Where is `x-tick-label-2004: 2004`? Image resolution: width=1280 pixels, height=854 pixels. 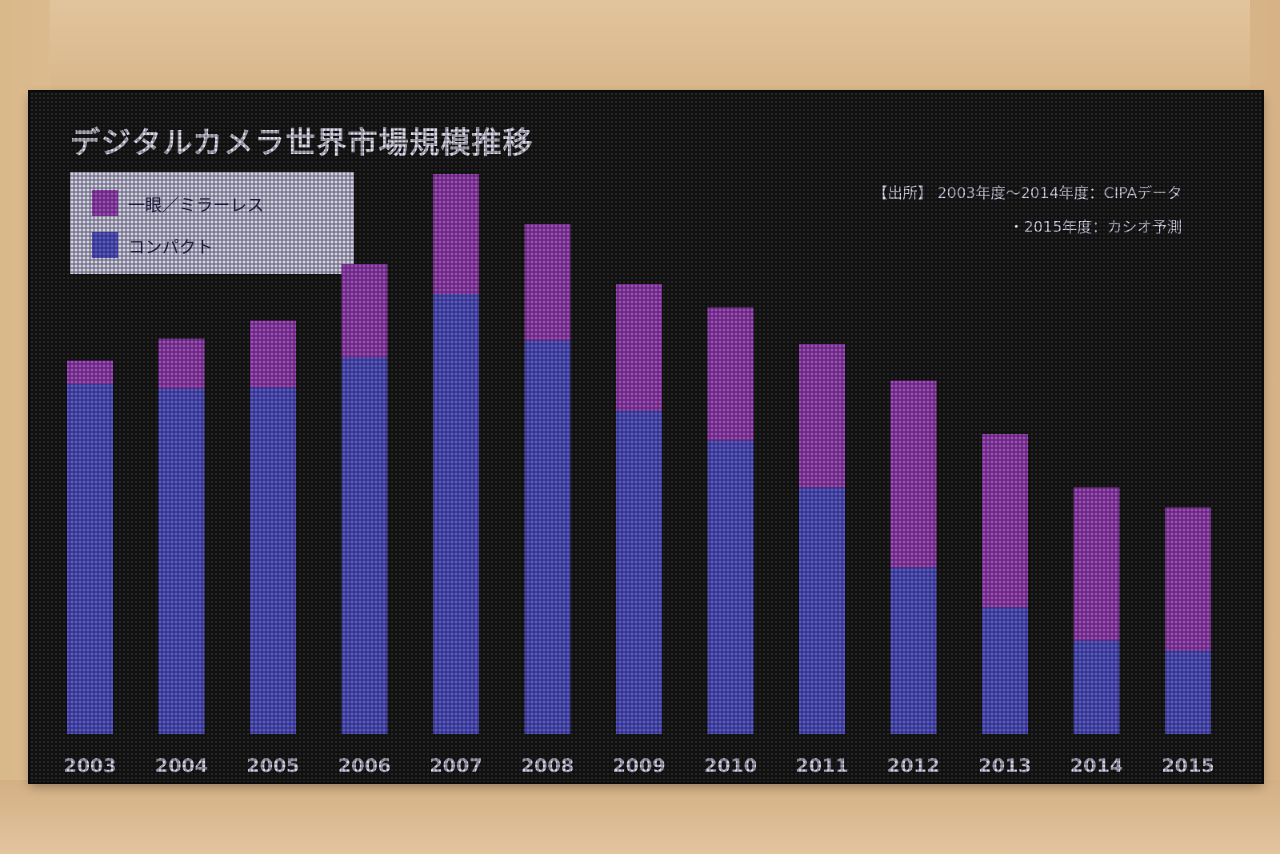 x-tick-label-2004: 2004 is located at coordinates (181, 766).